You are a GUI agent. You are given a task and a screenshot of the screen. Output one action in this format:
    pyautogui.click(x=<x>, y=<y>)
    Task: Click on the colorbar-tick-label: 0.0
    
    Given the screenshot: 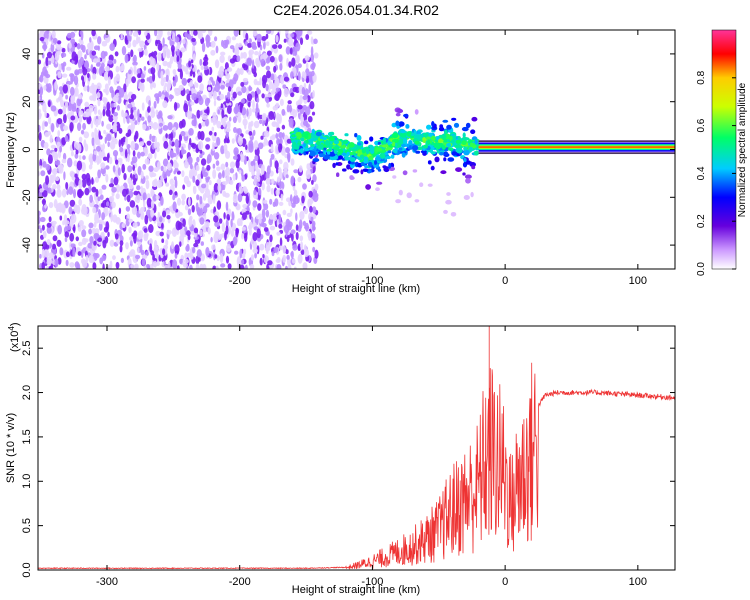 What is the action you would take?
    pyautogui.click(x=701, y=269)
    